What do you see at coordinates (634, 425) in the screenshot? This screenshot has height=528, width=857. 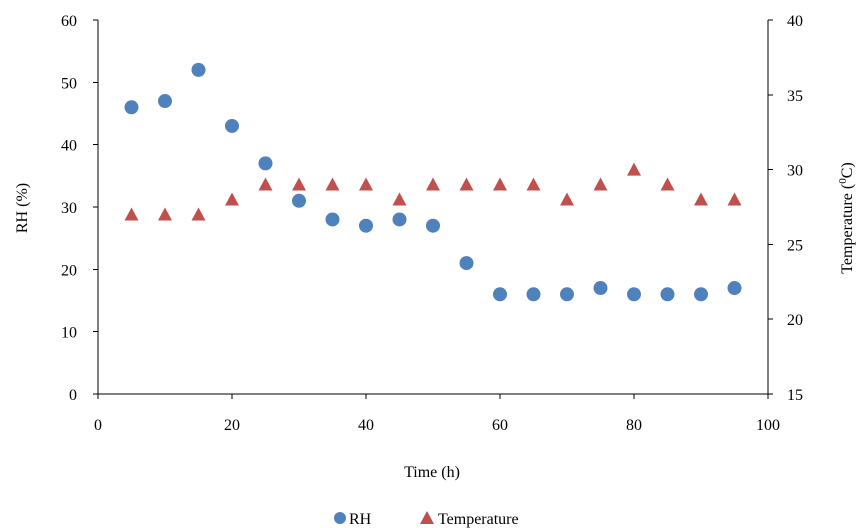 I see `x-tick-label: 80` at bounding box center [634, 425].